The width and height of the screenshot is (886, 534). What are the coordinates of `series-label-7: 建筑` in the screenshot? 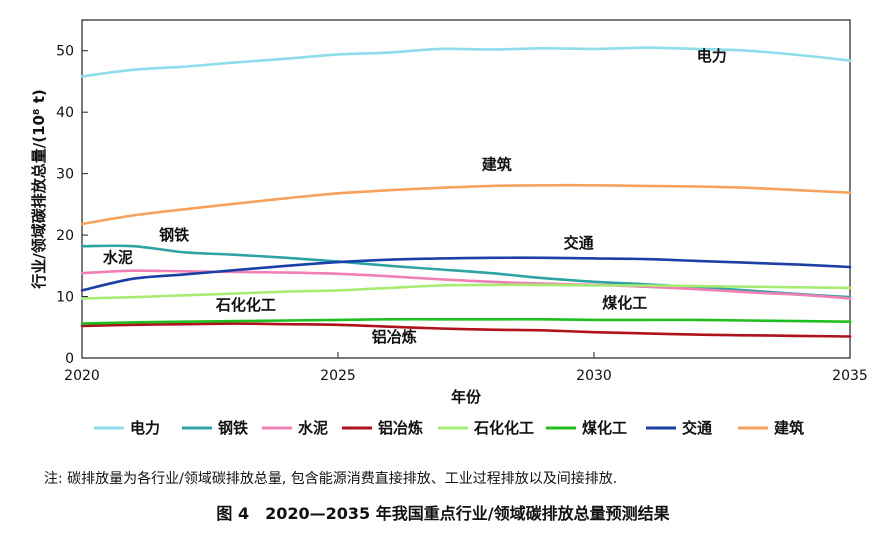 It's located at (497, 164).